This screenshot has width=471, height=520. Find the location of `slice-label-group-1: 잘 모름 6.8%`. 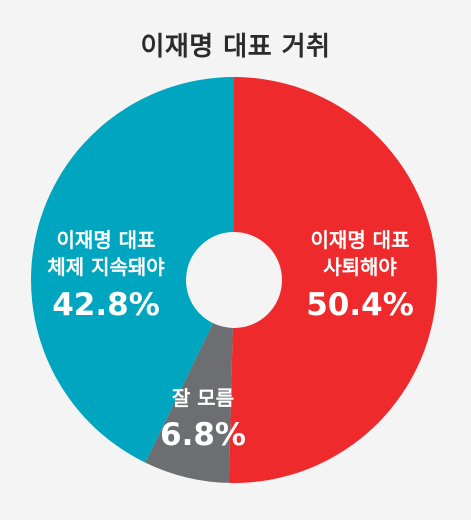

slice-label-group-1: 잘 모름 6.8% is located at coordinates (203, 419).